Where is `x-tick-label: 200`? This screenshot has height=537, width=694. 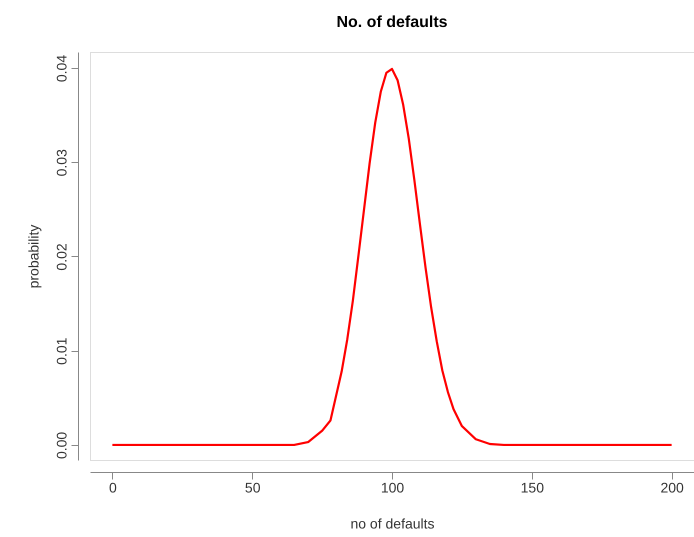 x-tick-label: 200 is located at coordinates (672, 488).